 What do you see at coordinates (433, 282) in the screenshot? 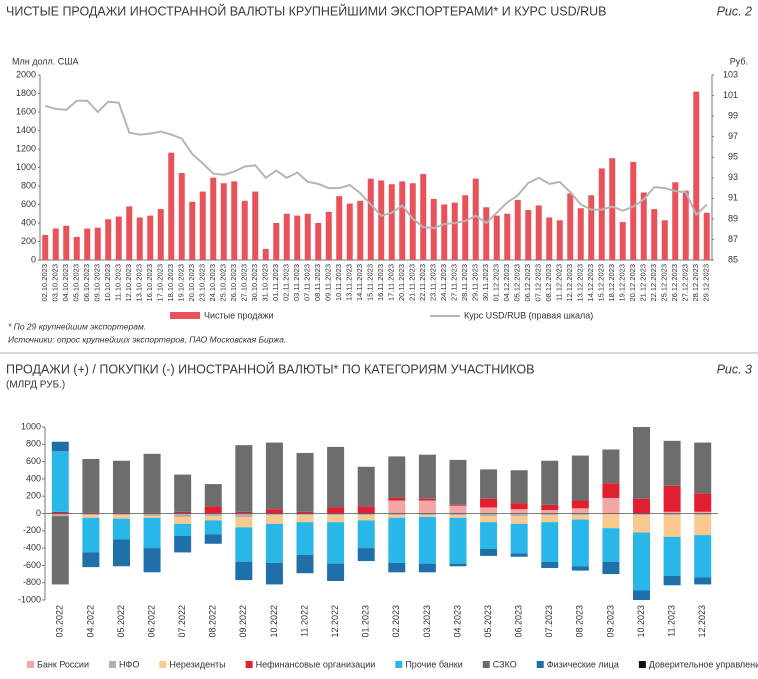
I see `x-tick-label: 23.11.2023` at bounding box center [433, 282].